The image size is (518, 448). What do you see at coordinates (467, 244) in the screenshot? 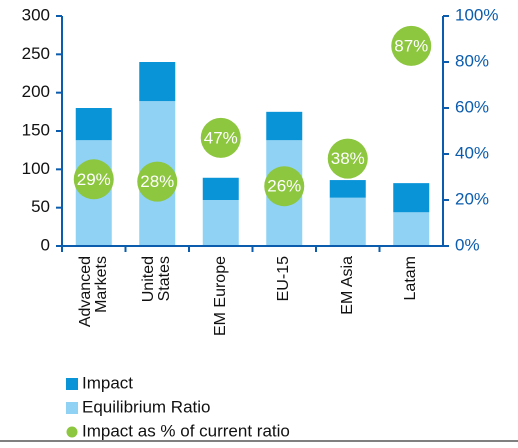
I see `y2-tick-label: 0%` at bounding box center [467, 244].